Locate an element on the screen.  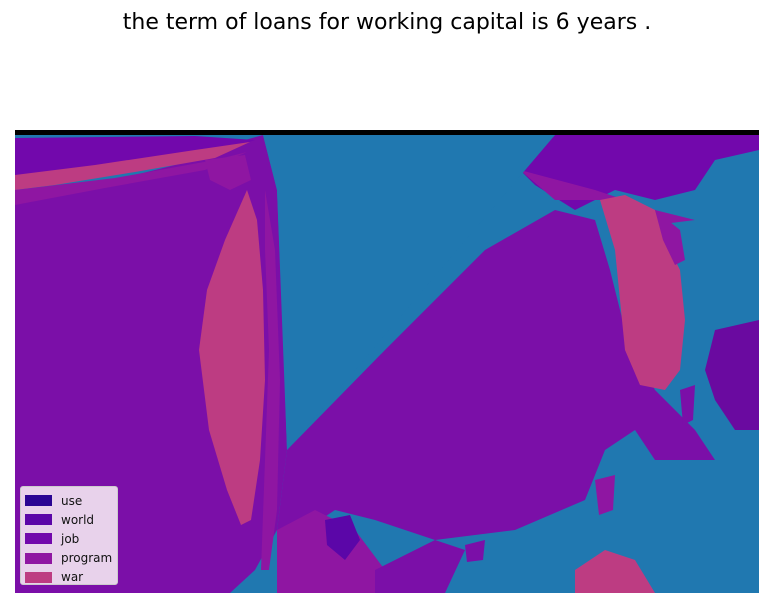
legend: use world job program war is located at coordinates (69, 535).